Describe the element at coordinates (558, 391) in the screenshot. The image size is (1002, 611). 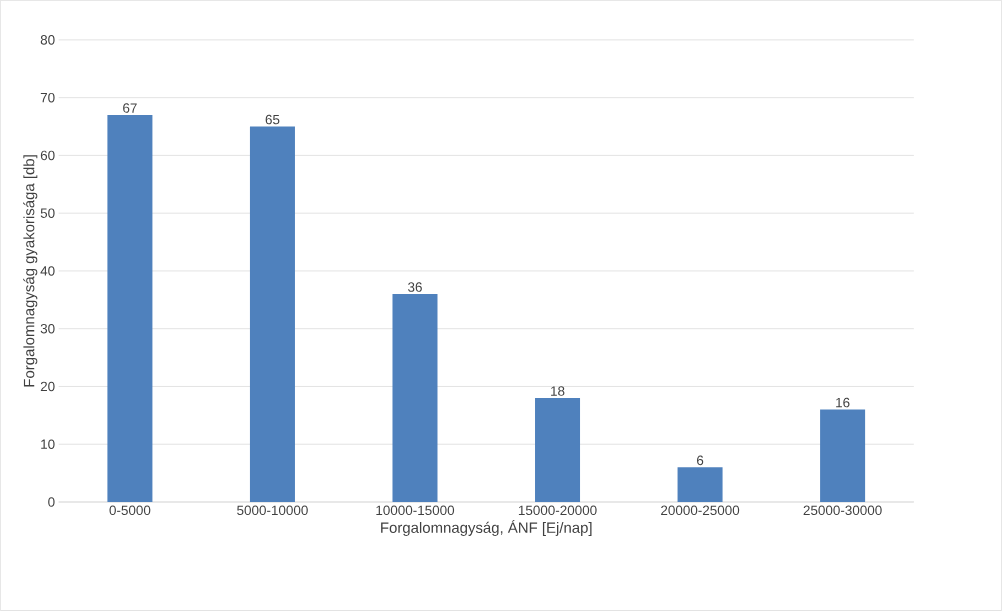
I see `data-label: 18` at that location.